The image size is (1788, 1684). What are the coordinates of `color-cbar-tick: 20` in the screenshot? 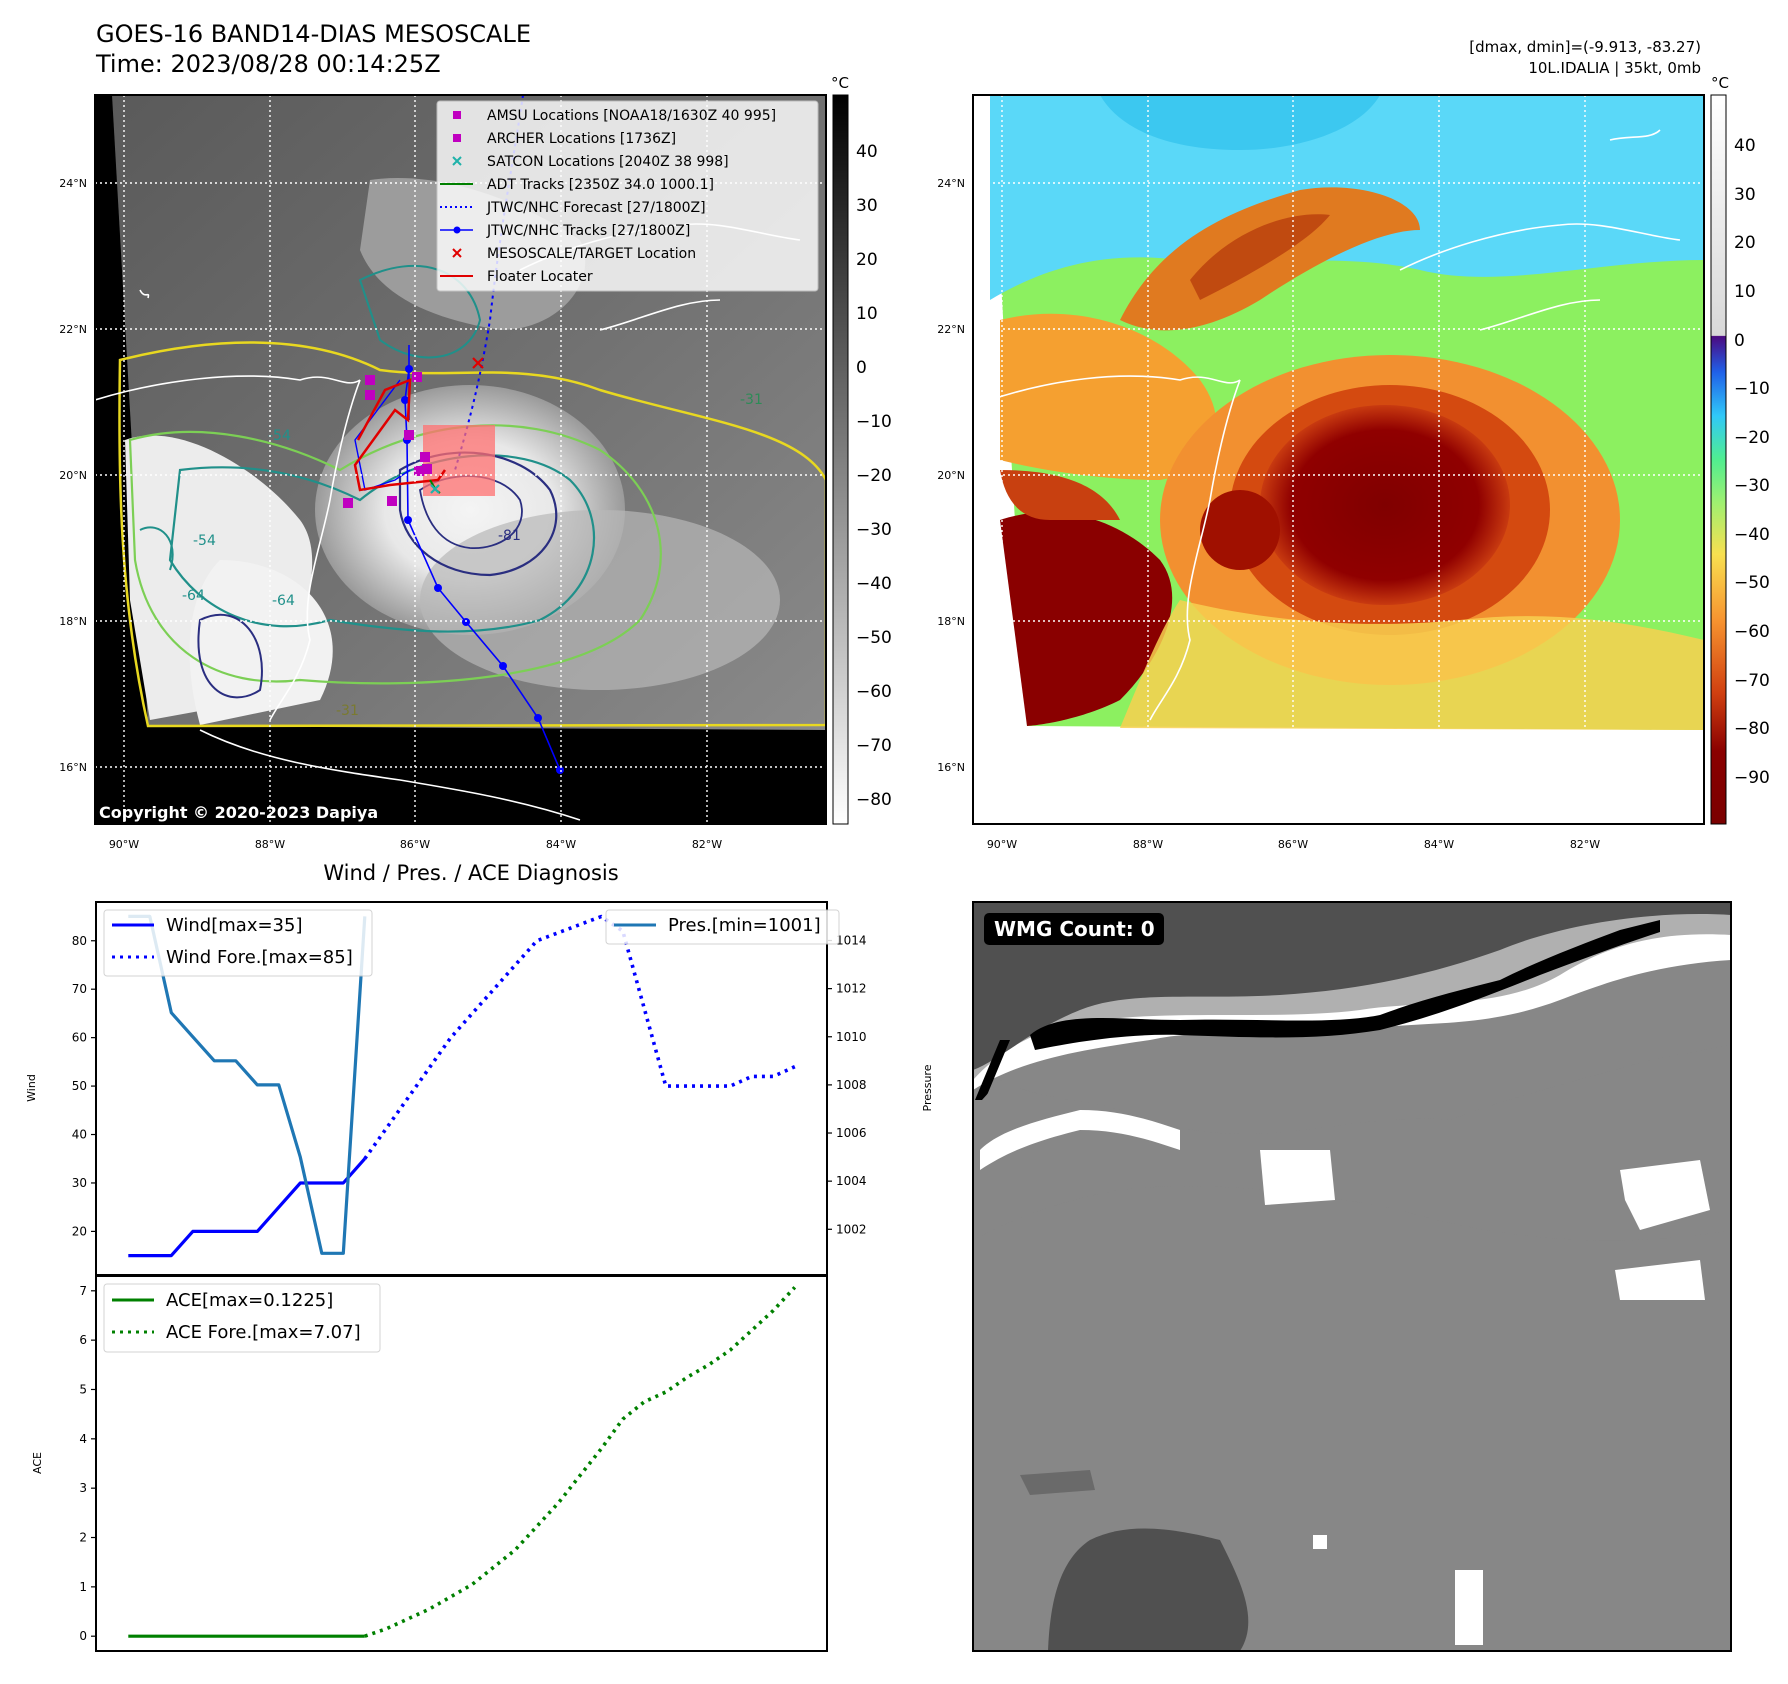 It's located at (1745, 243).